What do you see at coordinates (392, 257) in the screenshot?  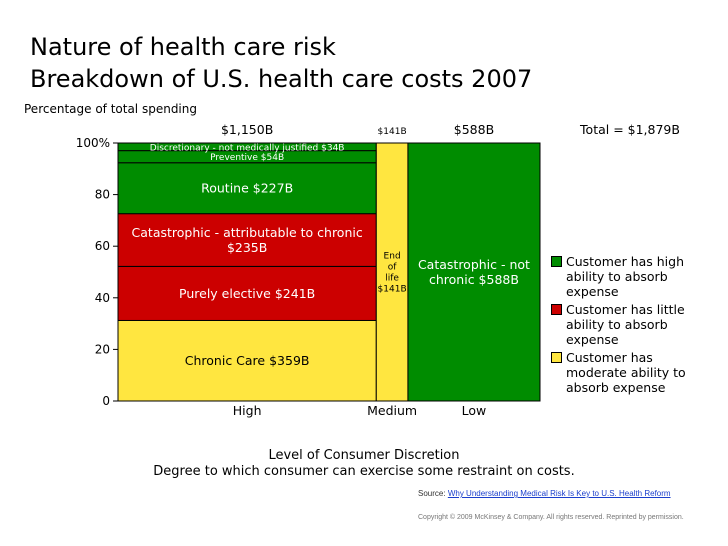 I see `segment-label: End` at bounding box center [392, 257].